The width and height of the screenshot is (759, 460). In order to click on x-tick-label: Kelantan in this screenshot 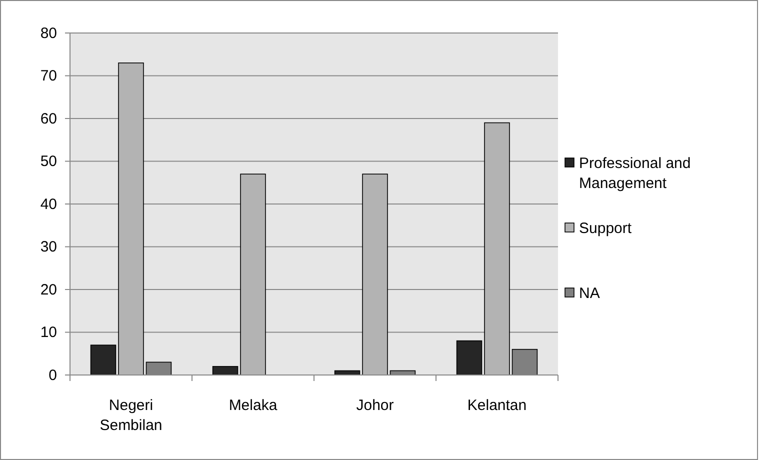, I will do `click(497, 405)`.